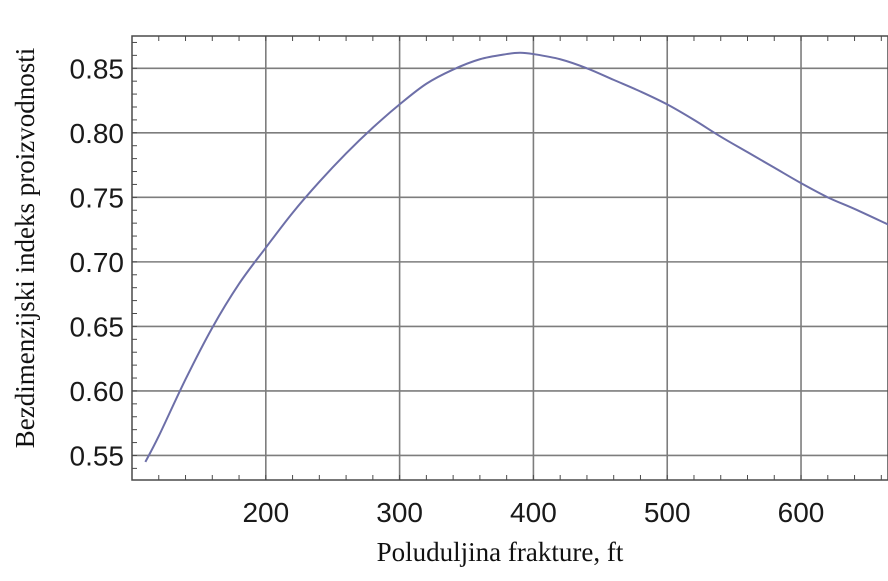 This screenshot has height=581, width=888. I want to click on y-tick-label: 0.65, so click(97, 326).